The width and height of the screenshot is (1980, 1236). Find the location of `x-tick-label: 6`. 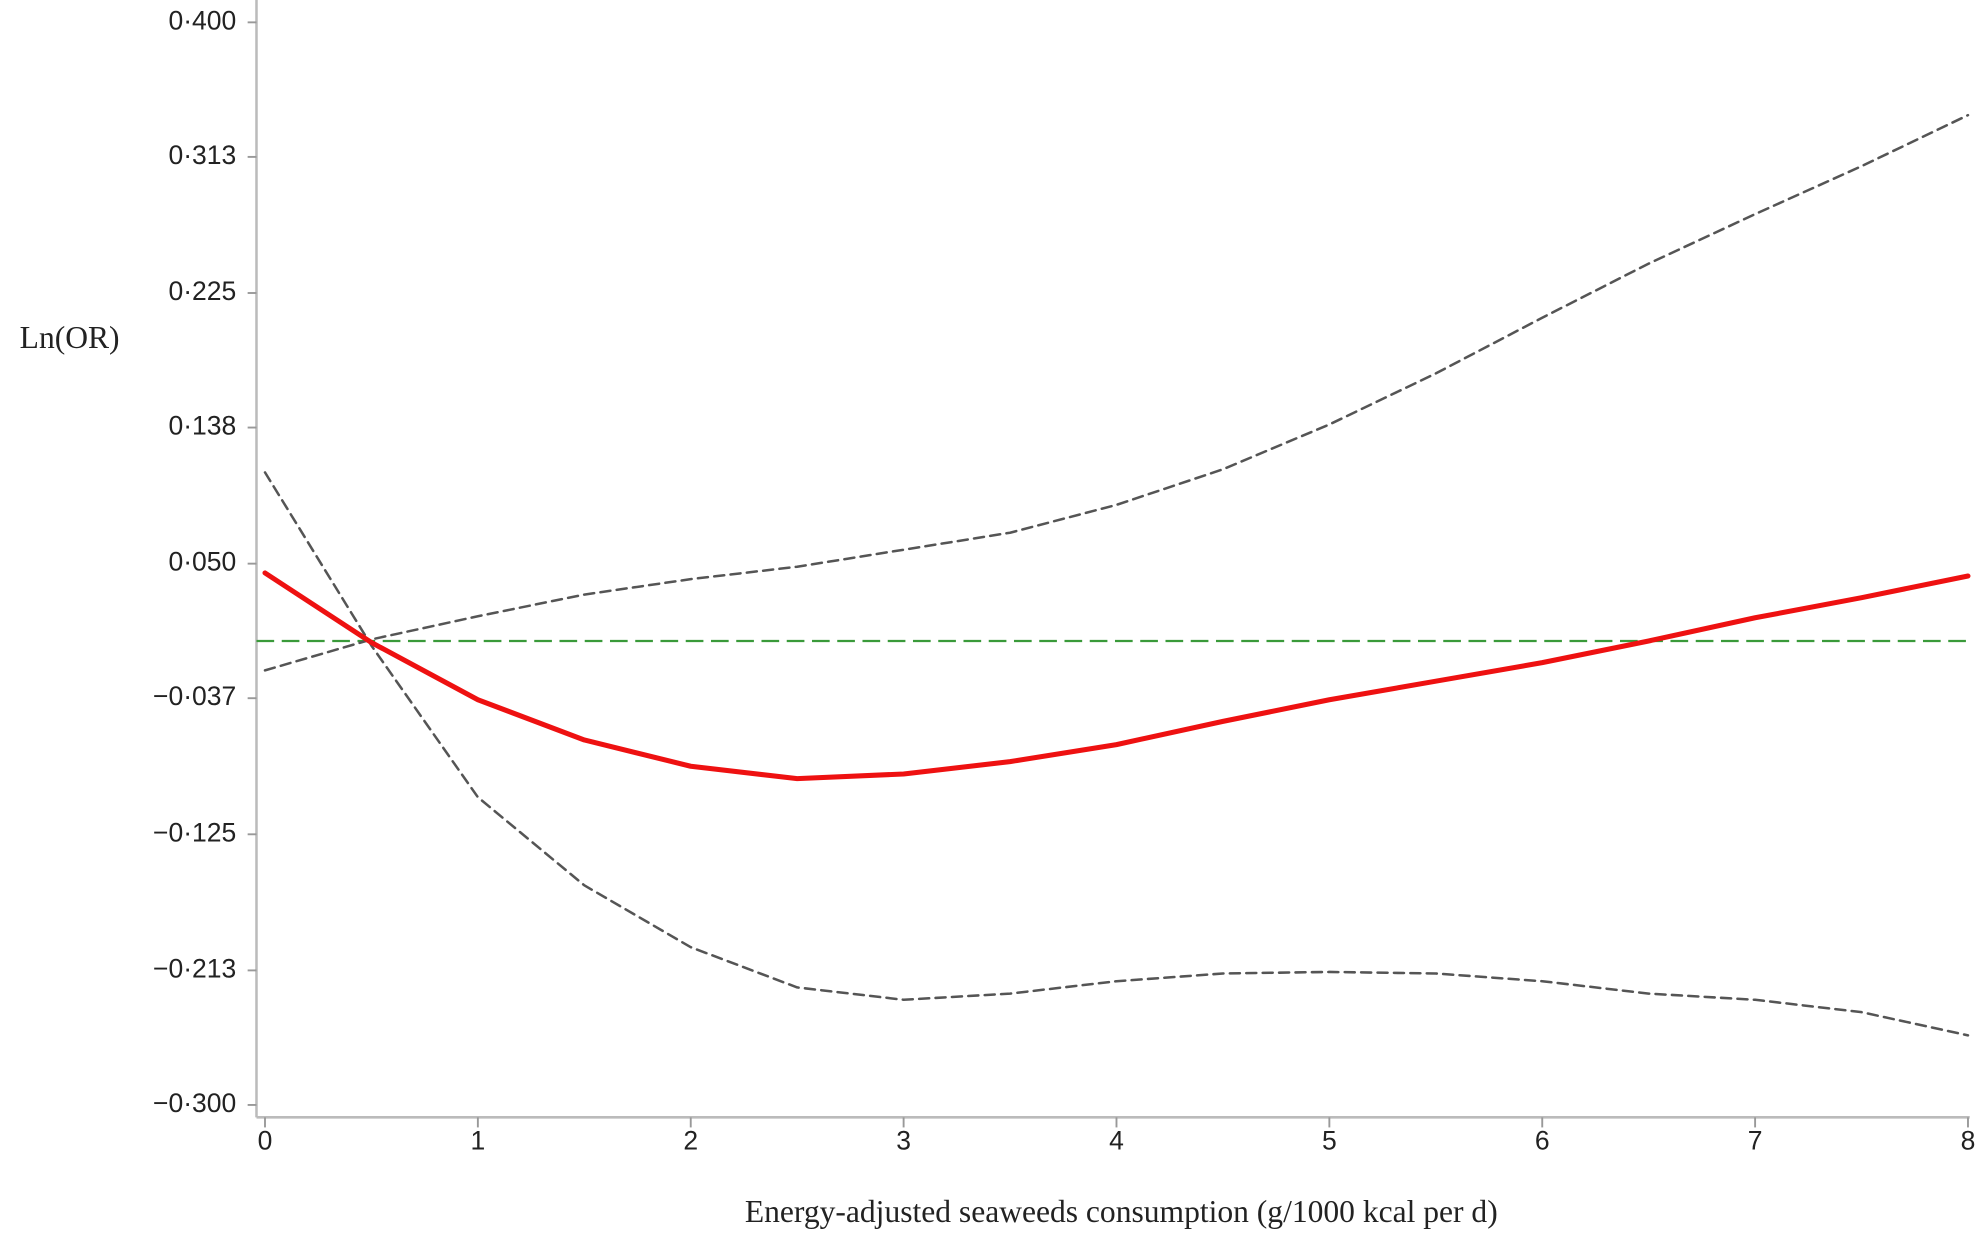

x-tick-label: 6 is located at coordinates (1542, 1141).